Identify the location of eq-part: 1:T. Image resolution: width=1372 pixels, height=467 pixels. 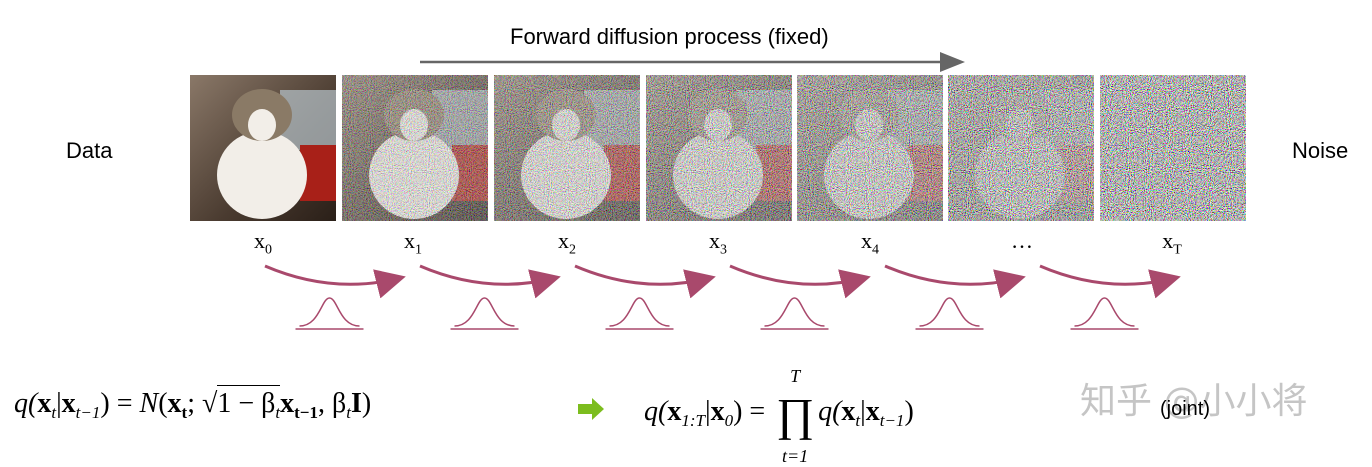
(693, 420).